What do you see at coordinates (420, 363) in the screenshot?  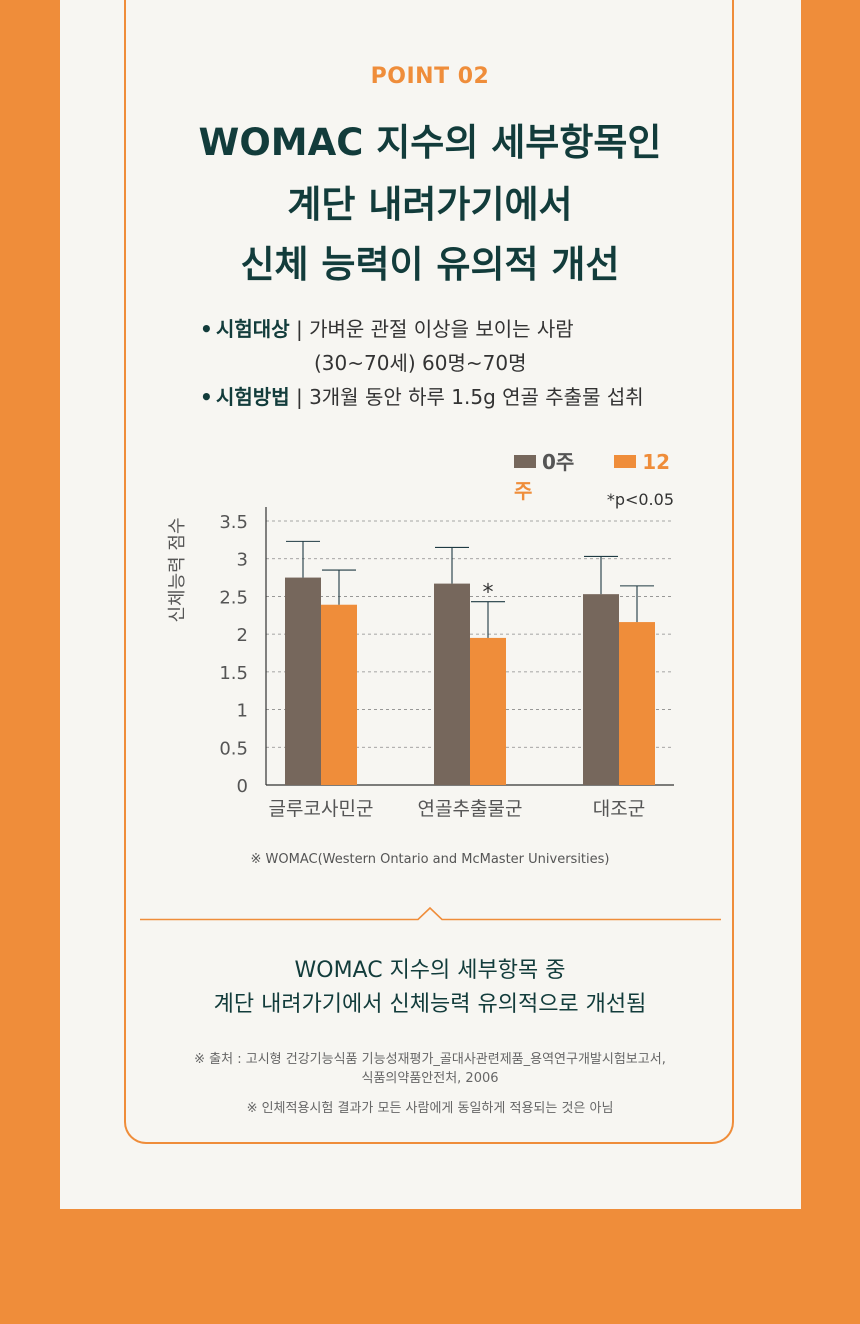 I see `trial-target-text-2: (30~70세) 60명~70명` at bounding box center [420, 363].